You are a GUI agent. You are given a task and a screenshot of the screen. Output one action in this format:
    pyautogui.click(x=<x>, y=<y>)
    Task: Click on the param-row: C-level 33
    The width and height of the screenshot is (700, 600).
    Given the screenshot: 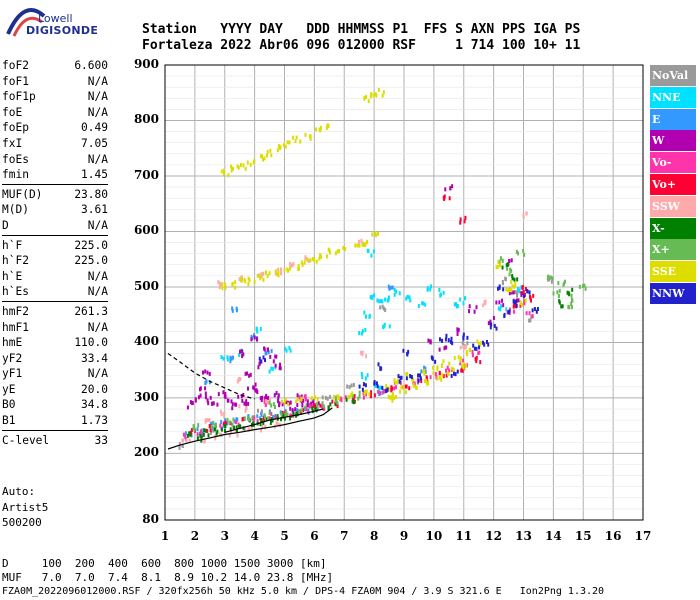 What is the action you would take?
    pyautogui.click(x=55, y=441)
    